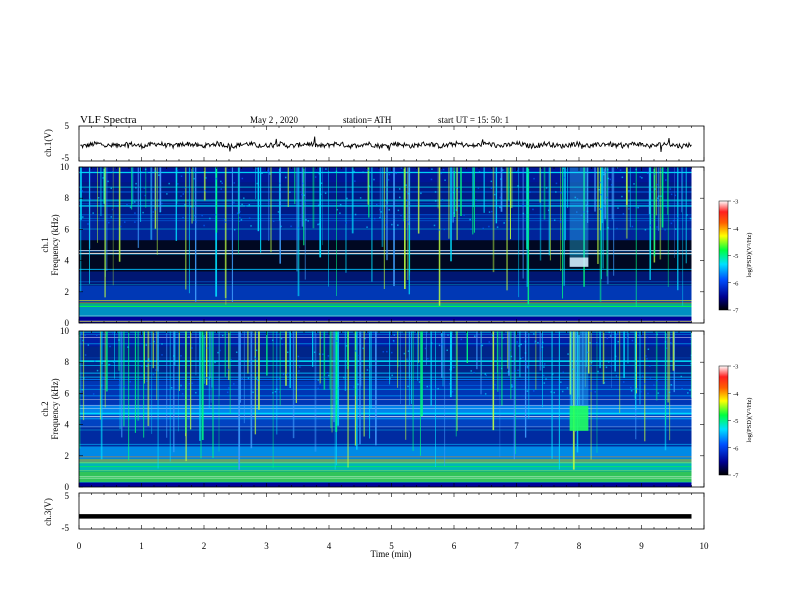 The height and width of the screenshot is (612, 792). I want to click on ch2-spec-ytick-label-0: 0, so click(67, 487).